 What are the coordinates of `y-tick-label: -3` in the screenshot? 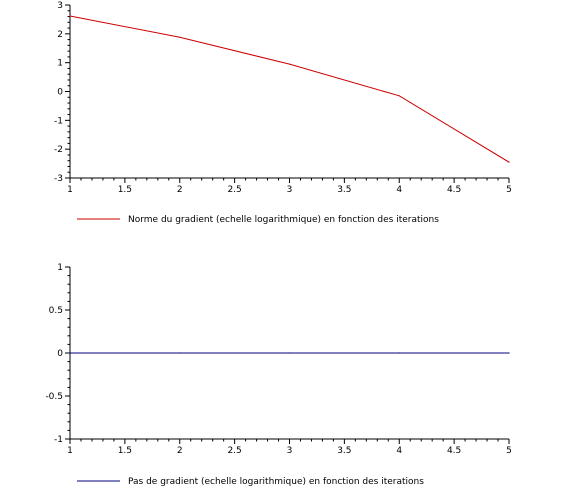 It's located at (58, 179).